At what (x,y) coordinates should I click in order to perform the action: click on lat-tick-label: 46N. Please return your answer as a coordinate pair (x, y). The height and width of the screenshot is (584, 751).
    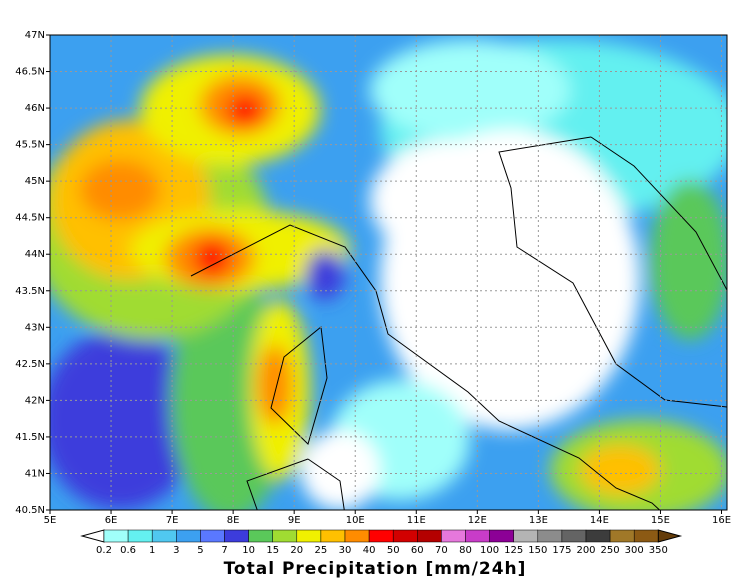
    Looking at the image, I should click on (35, 108).